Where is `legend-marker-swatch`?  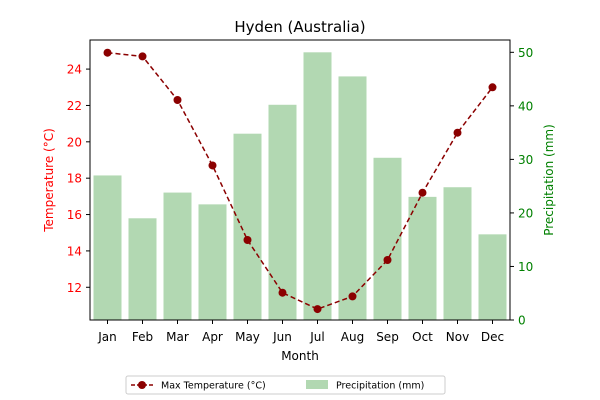 legend-marker-swatch is located at coordinates (142, 385).